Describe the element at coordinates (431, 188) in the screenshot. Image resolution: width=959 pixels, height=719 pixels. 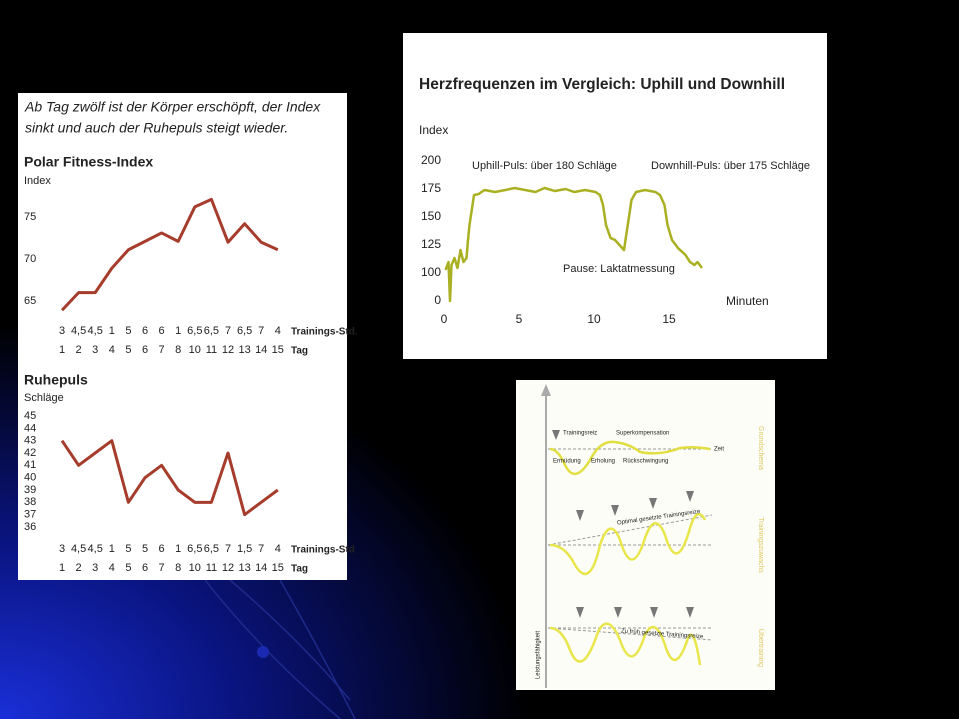
I see `y-tick-label: 175` at that location.